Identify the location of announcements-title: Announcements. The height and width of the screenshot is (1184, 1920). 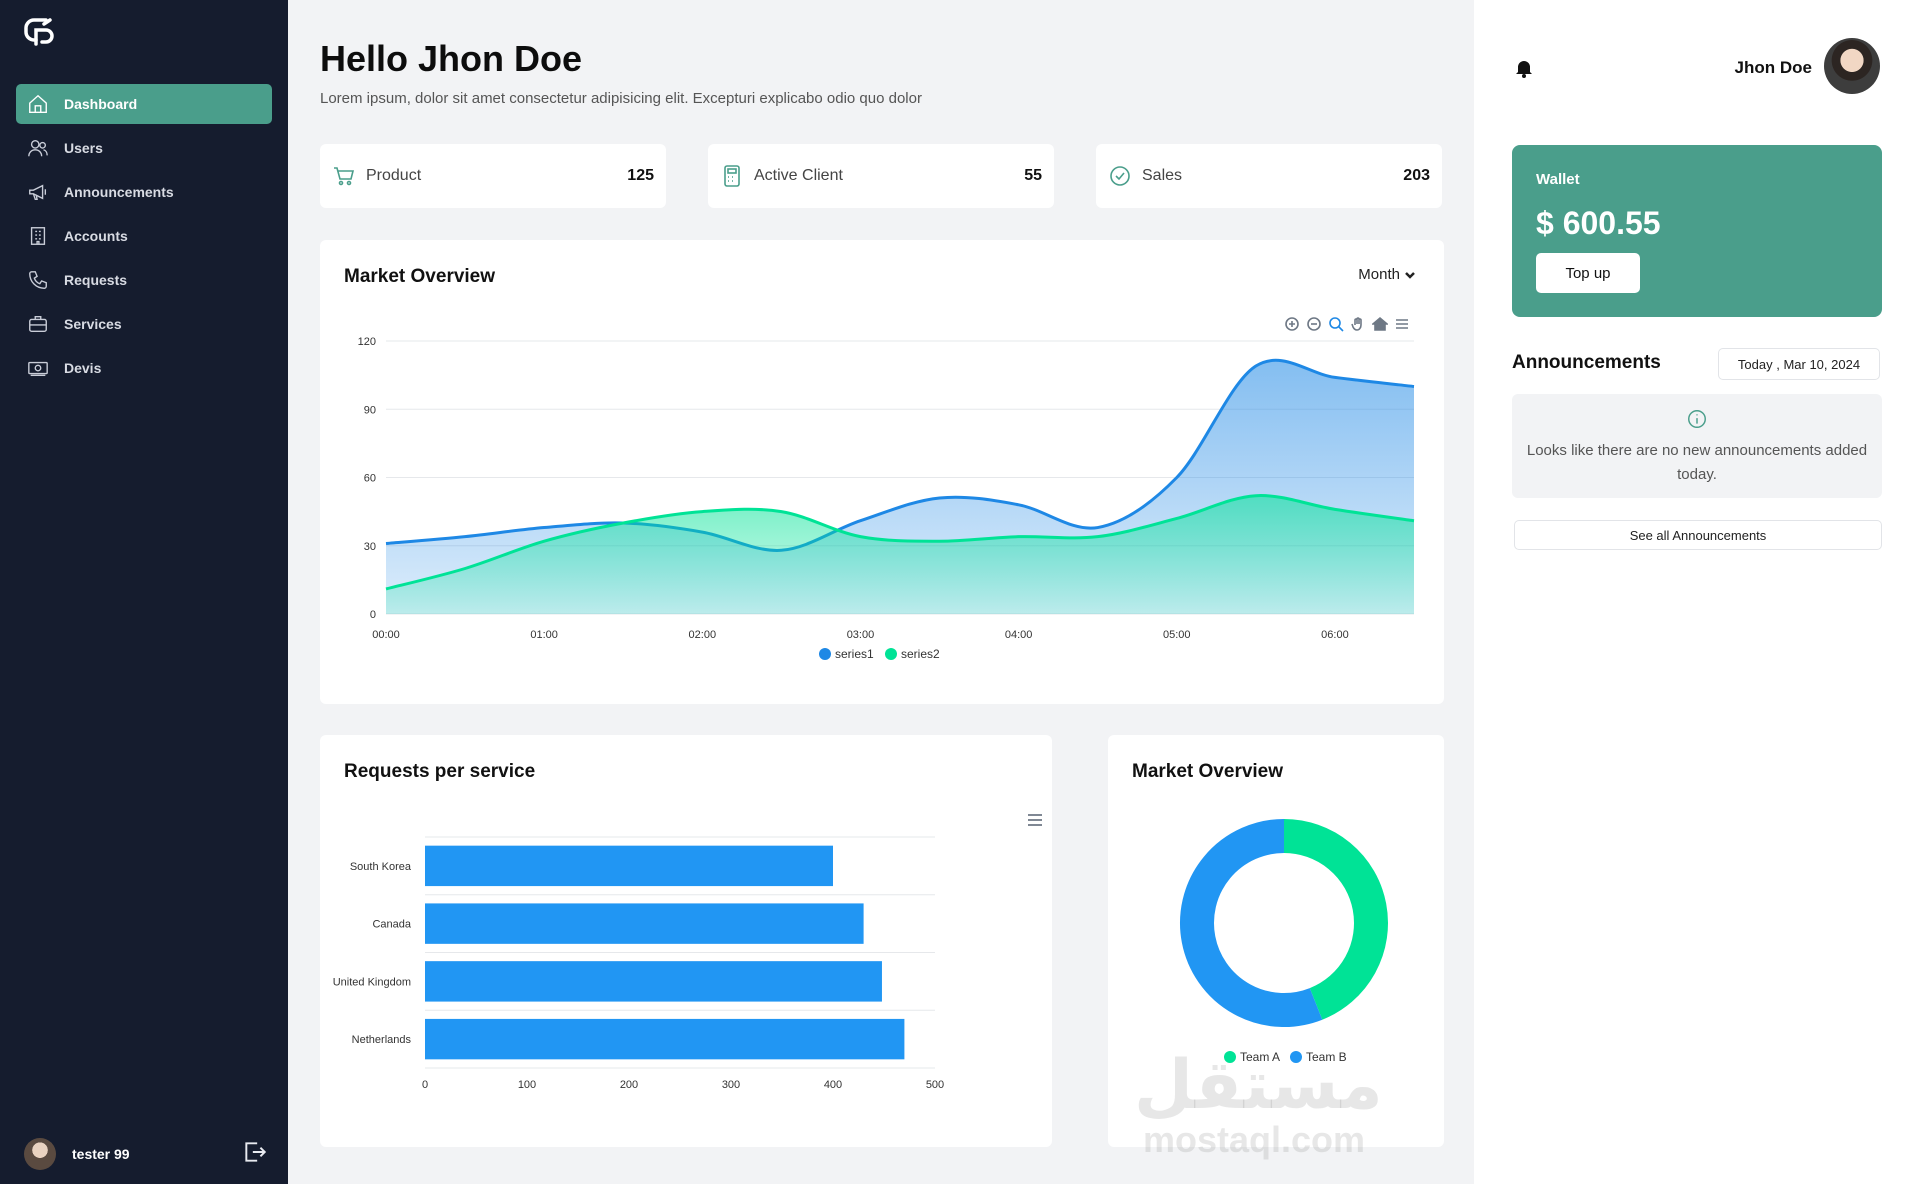
(1586, 362).